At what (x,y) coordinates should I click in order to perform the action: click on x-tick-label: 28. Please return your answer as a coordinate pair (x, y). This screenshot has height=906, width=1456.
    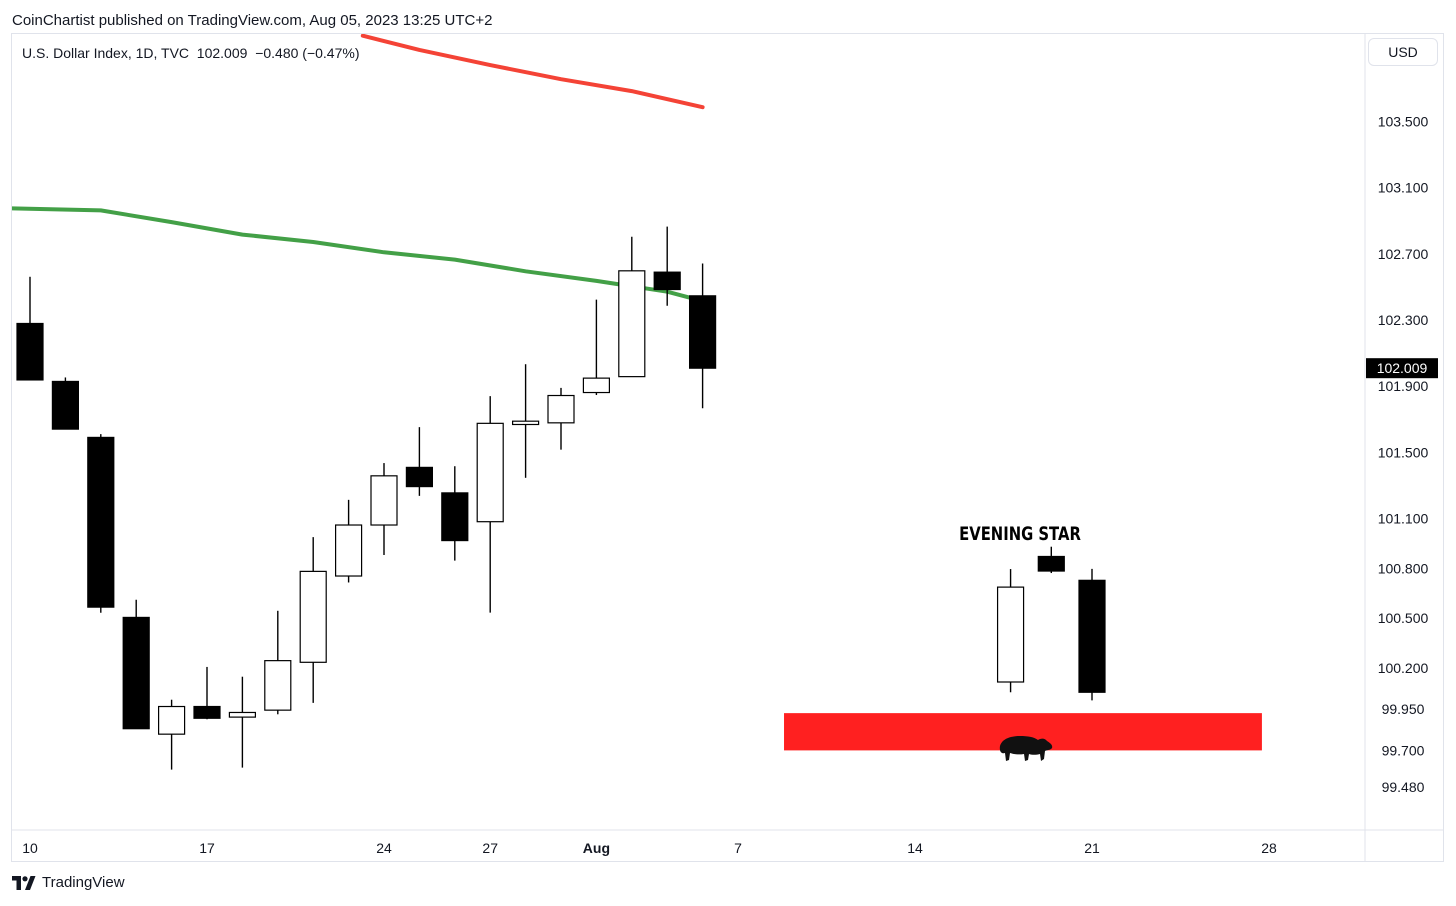
    Looking at the image, I should click on (1269, 848).